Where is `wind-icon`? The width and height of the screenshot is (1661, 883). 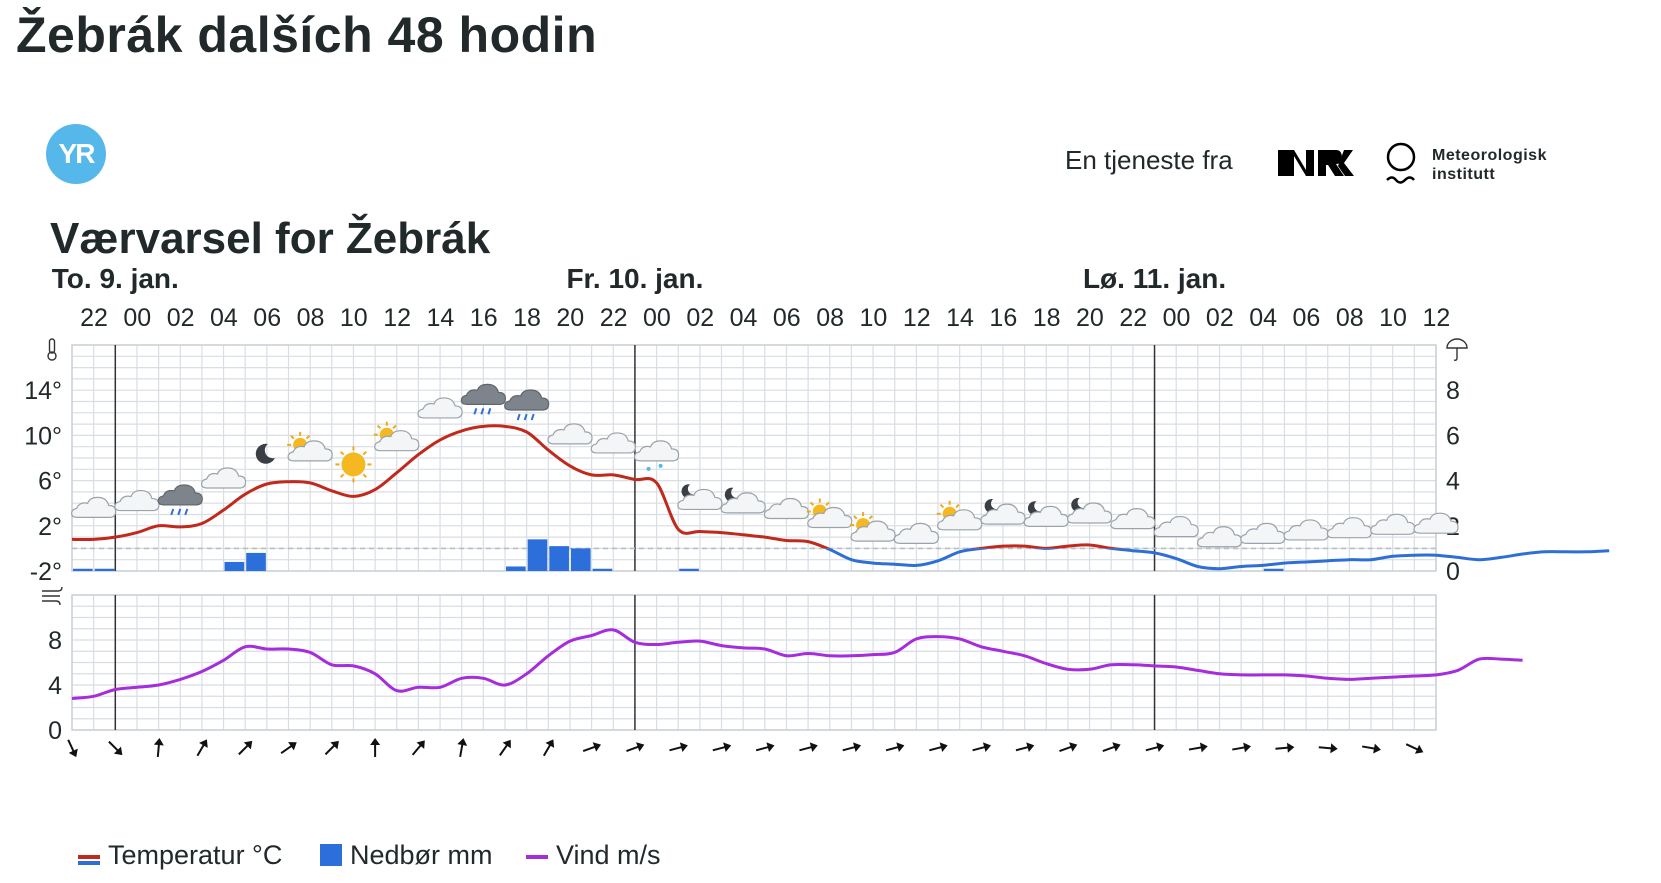 wind-icon is located at coordinates (52, 596).